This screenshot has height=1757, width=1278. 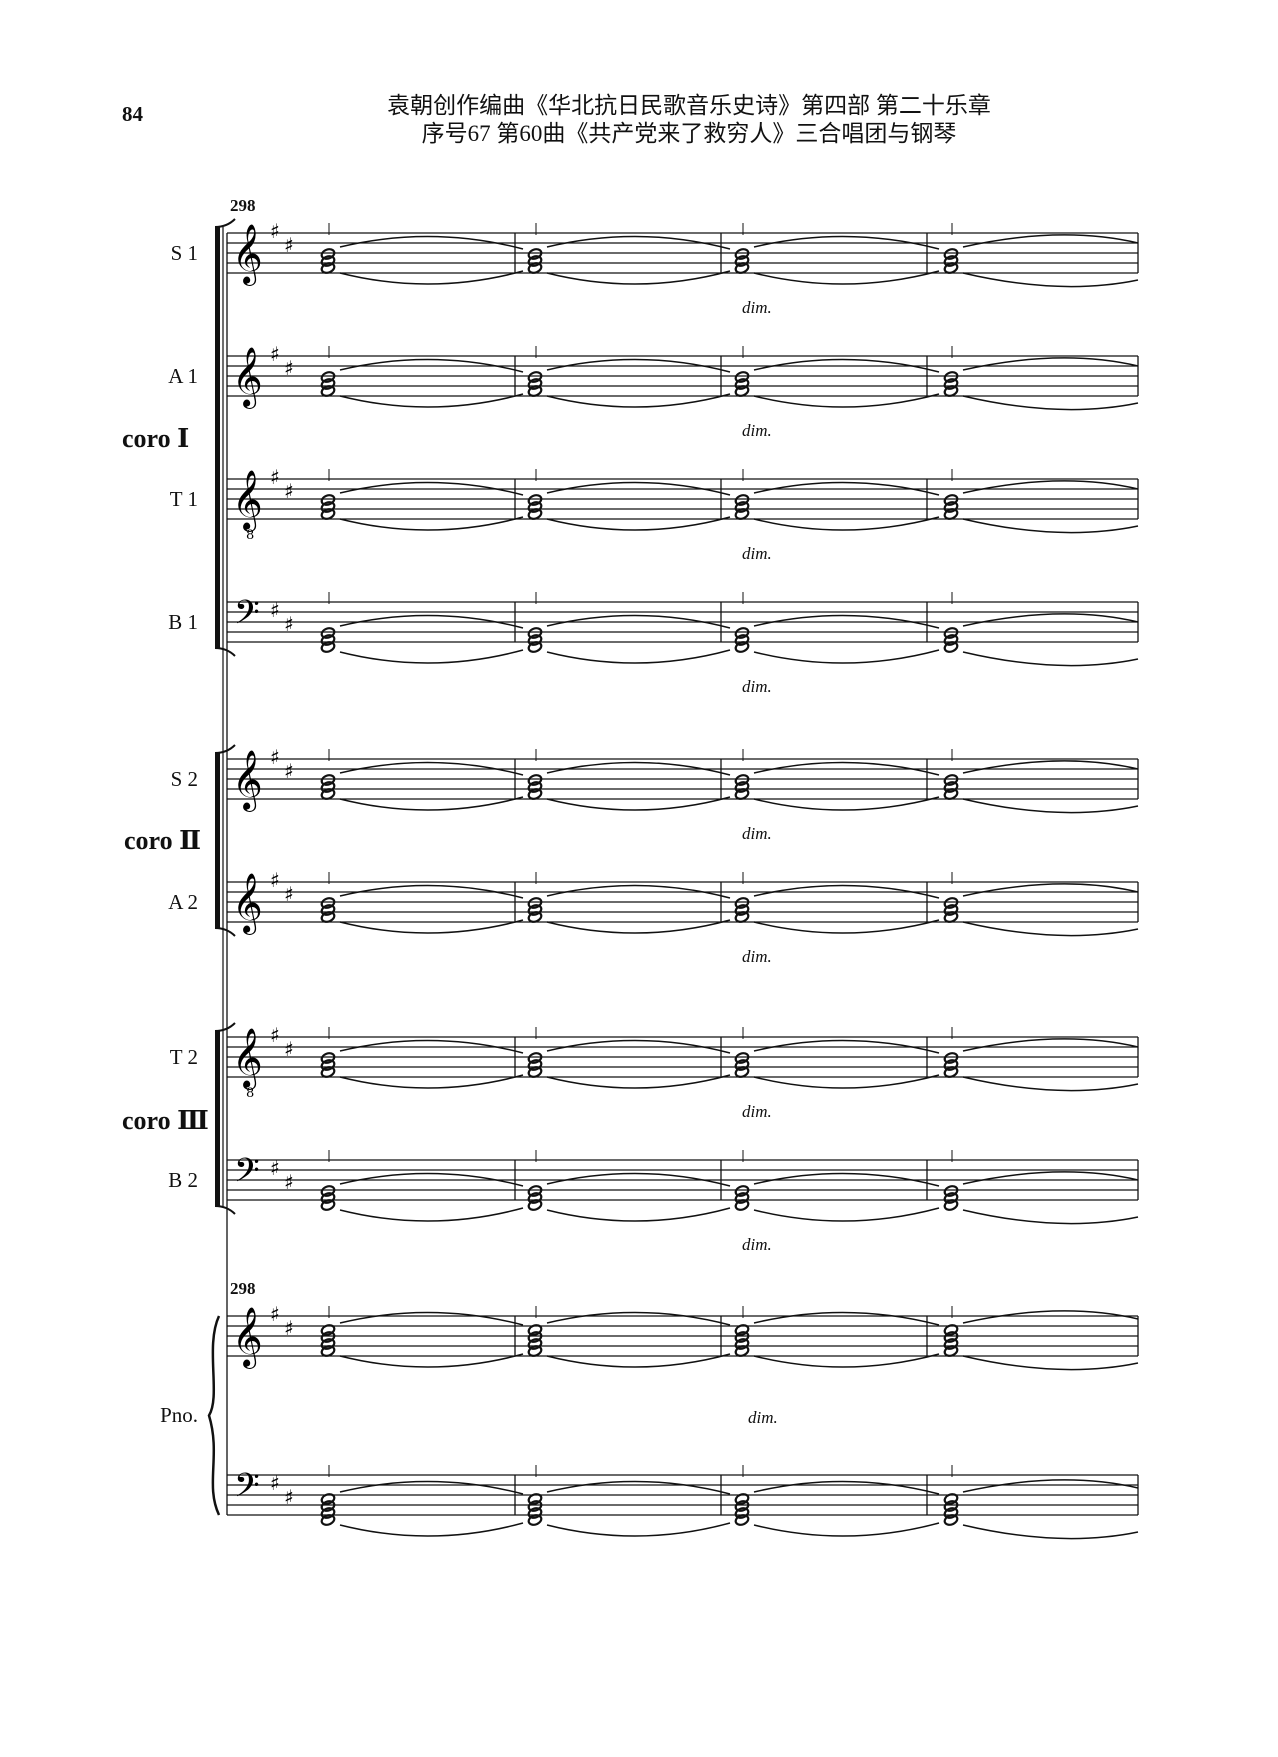 What do you see at coordinates (214, 1415) in the screenshot?
I see `piano-brace` at bounding box center [214, 1415].